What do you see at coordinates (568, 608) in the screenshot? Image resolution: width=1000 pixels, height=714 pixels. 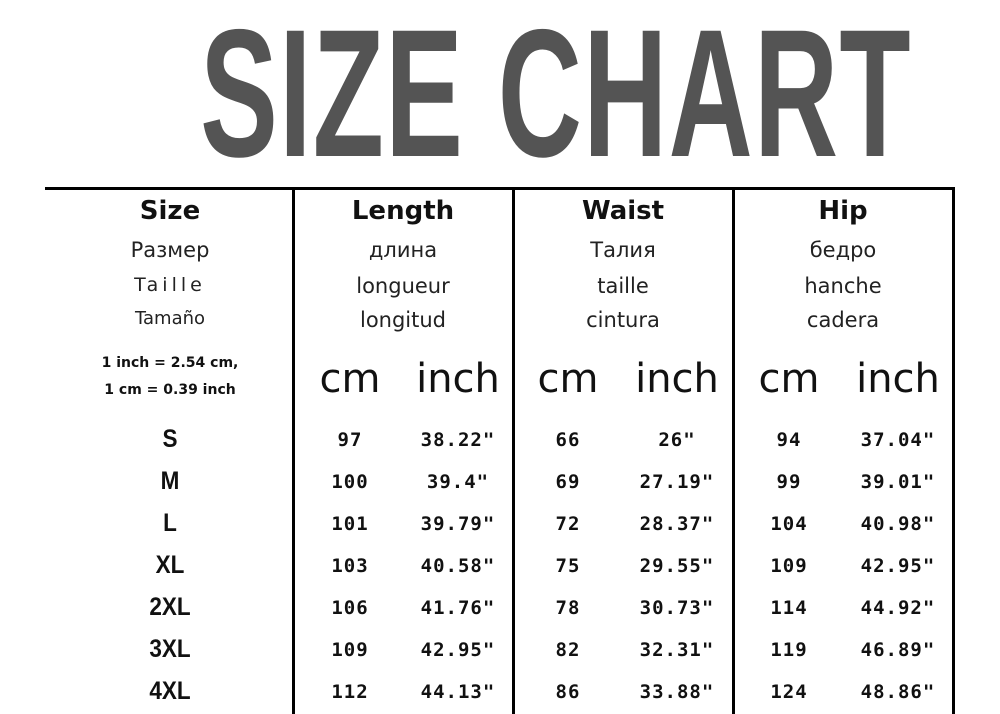 I see `cm-value: 78` at bounding box center [568, 608].